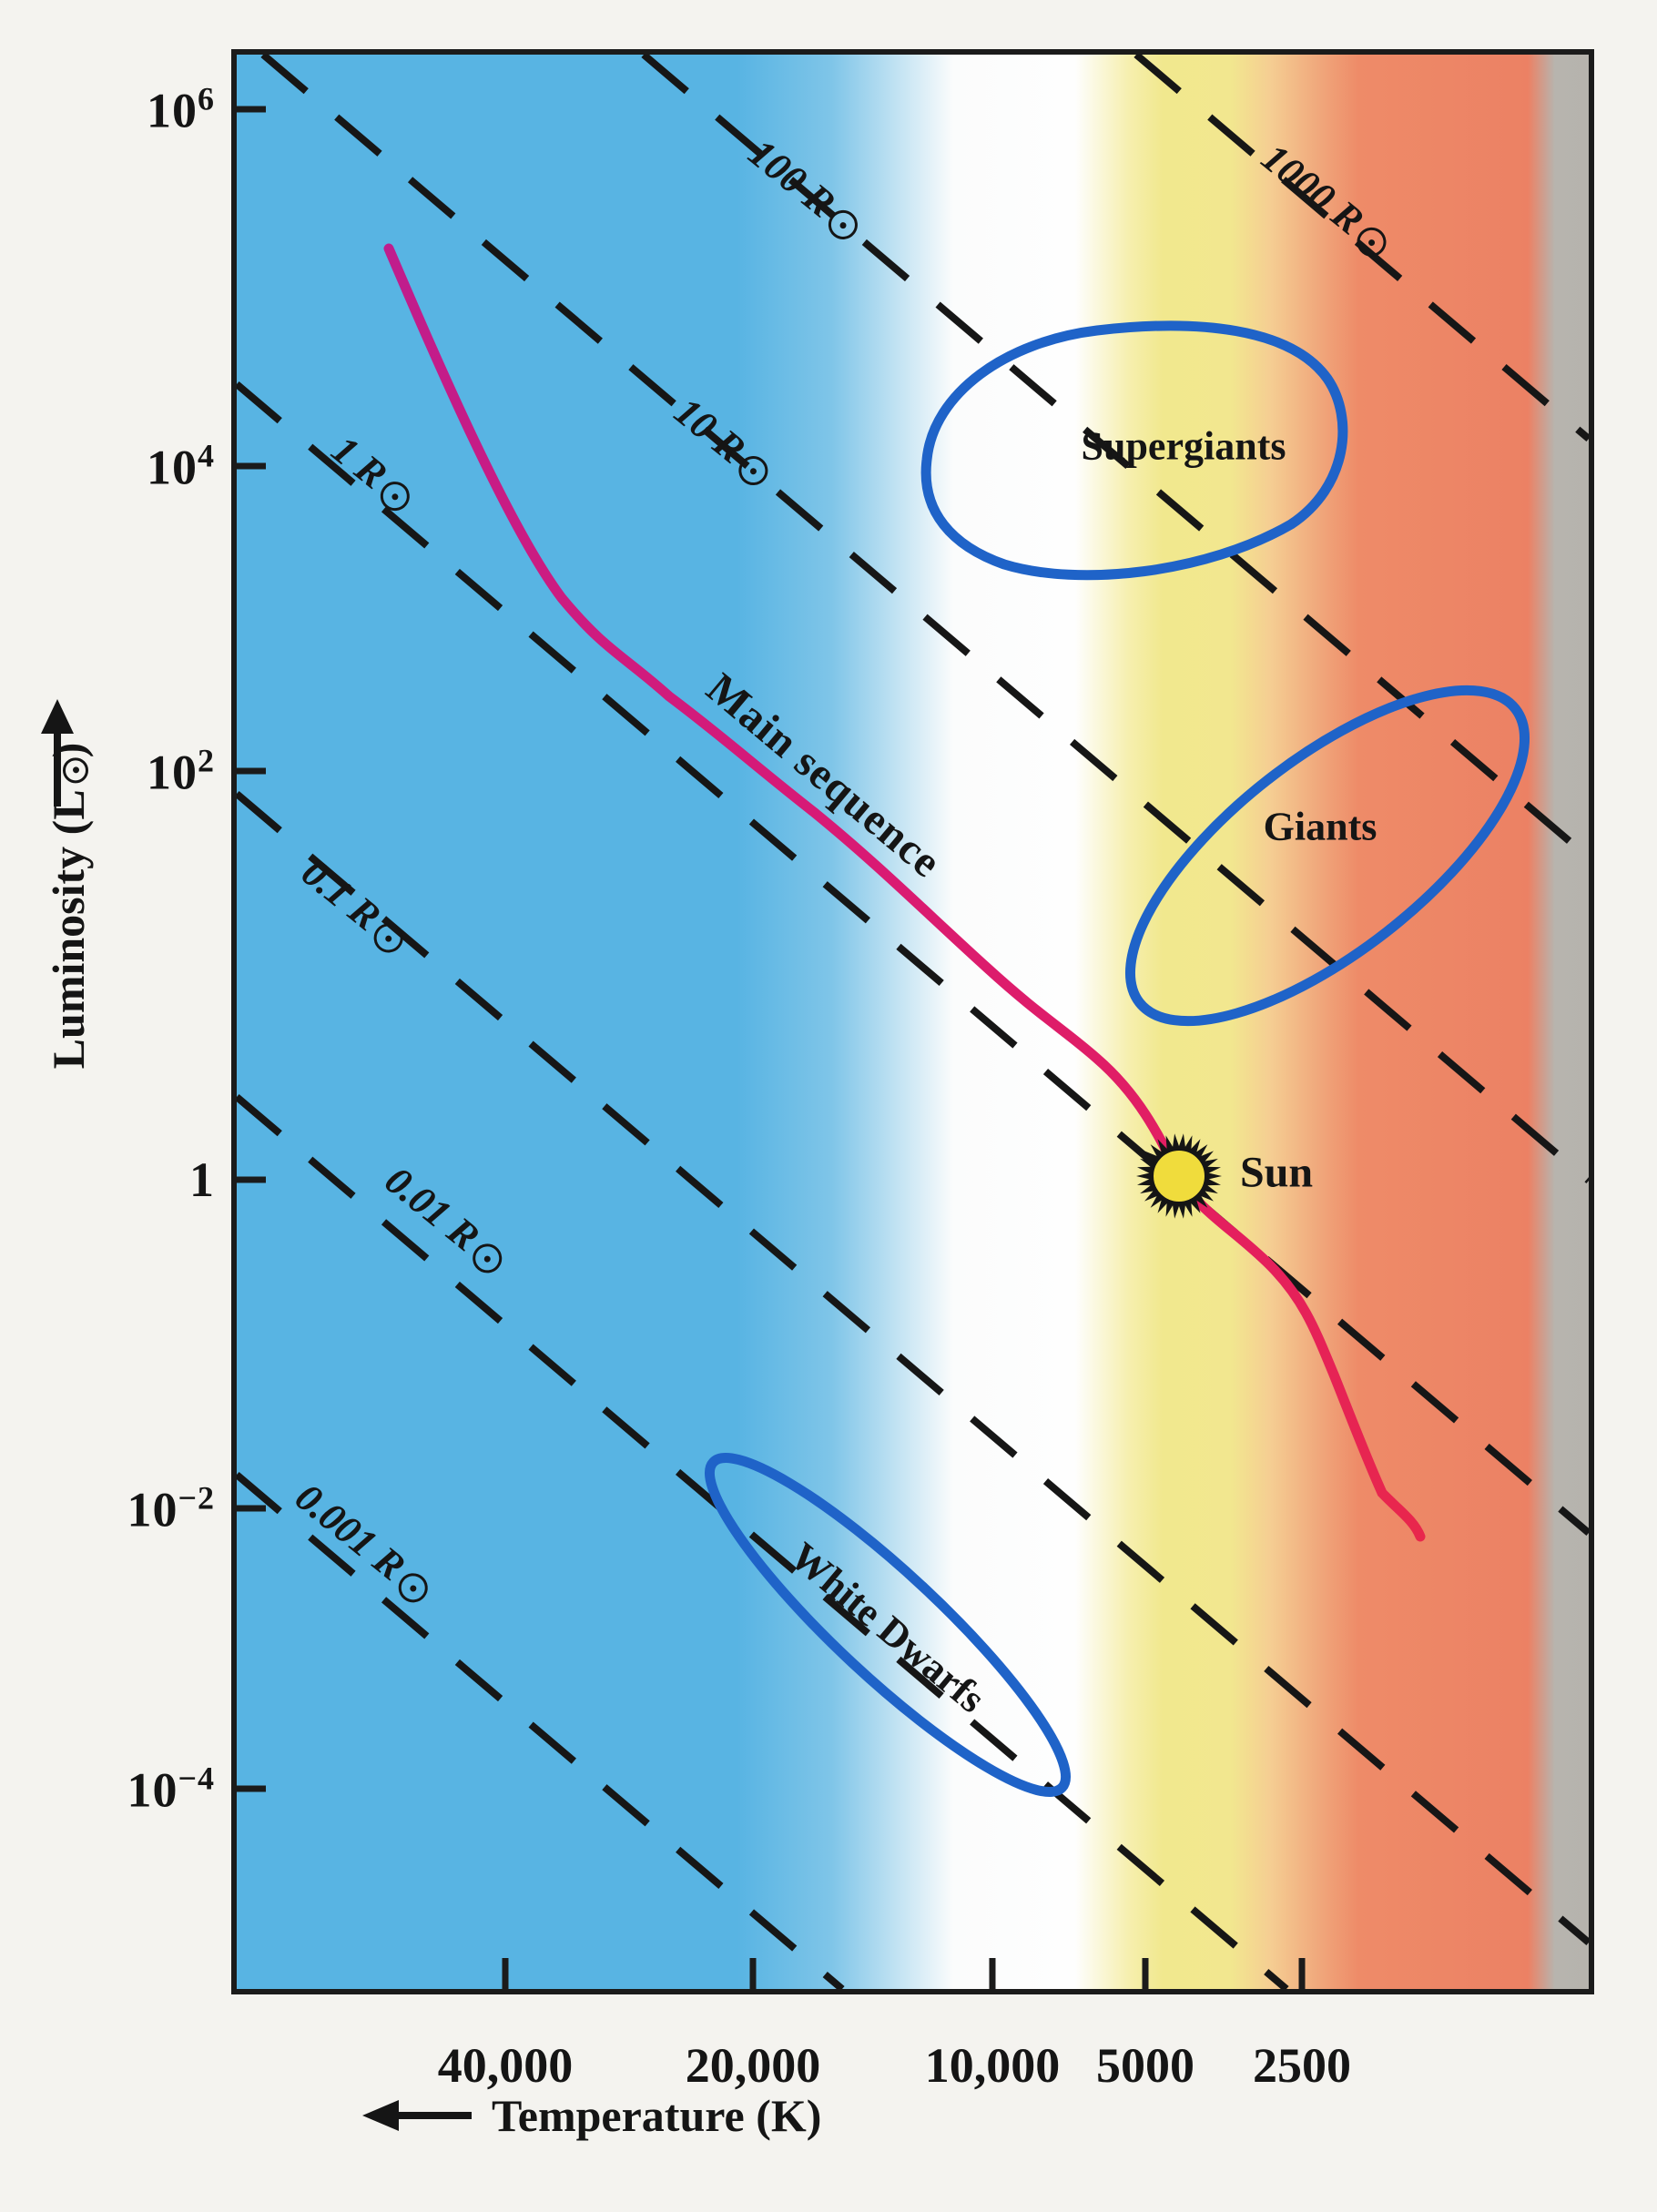  Describe the element at coordinates (1327, 856) in the screenshot. I see `giants-outline` at that location.